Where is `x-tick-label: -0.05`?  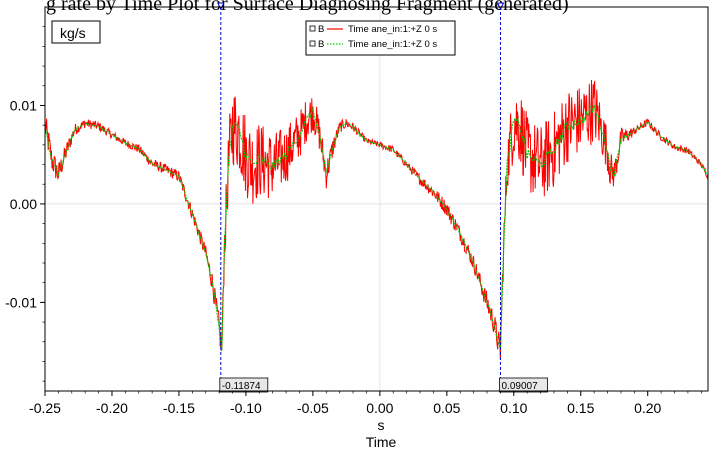 x-tick-label: -0.05 is located at coordinates (313, 408).